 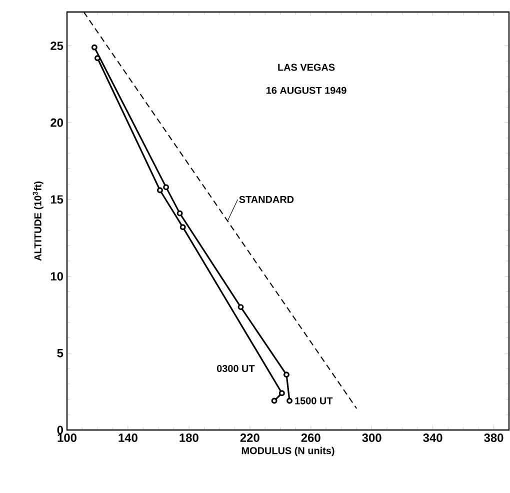 What do you see at coordinates (288, 451) in the screenshot?
I see `x-axis-title: MODULUS (N units)` at bounding box center [288, 451].